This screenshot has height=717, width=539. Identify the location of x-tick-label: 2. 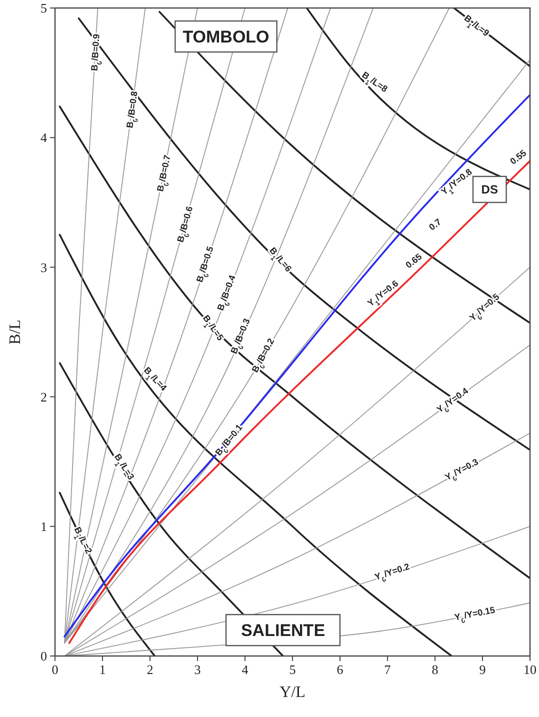
(150, 669).